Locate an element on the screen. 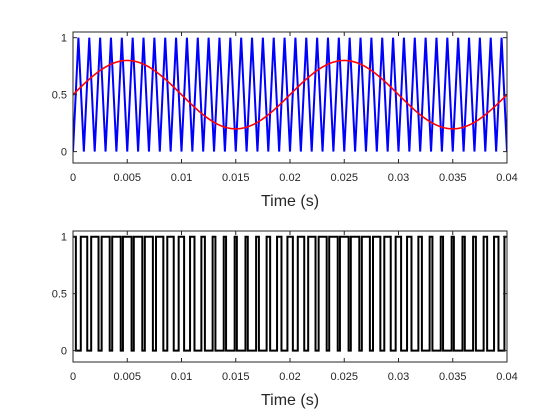 The image size is (560, 420). reference-sine-line is located at coordinates (290, 94).